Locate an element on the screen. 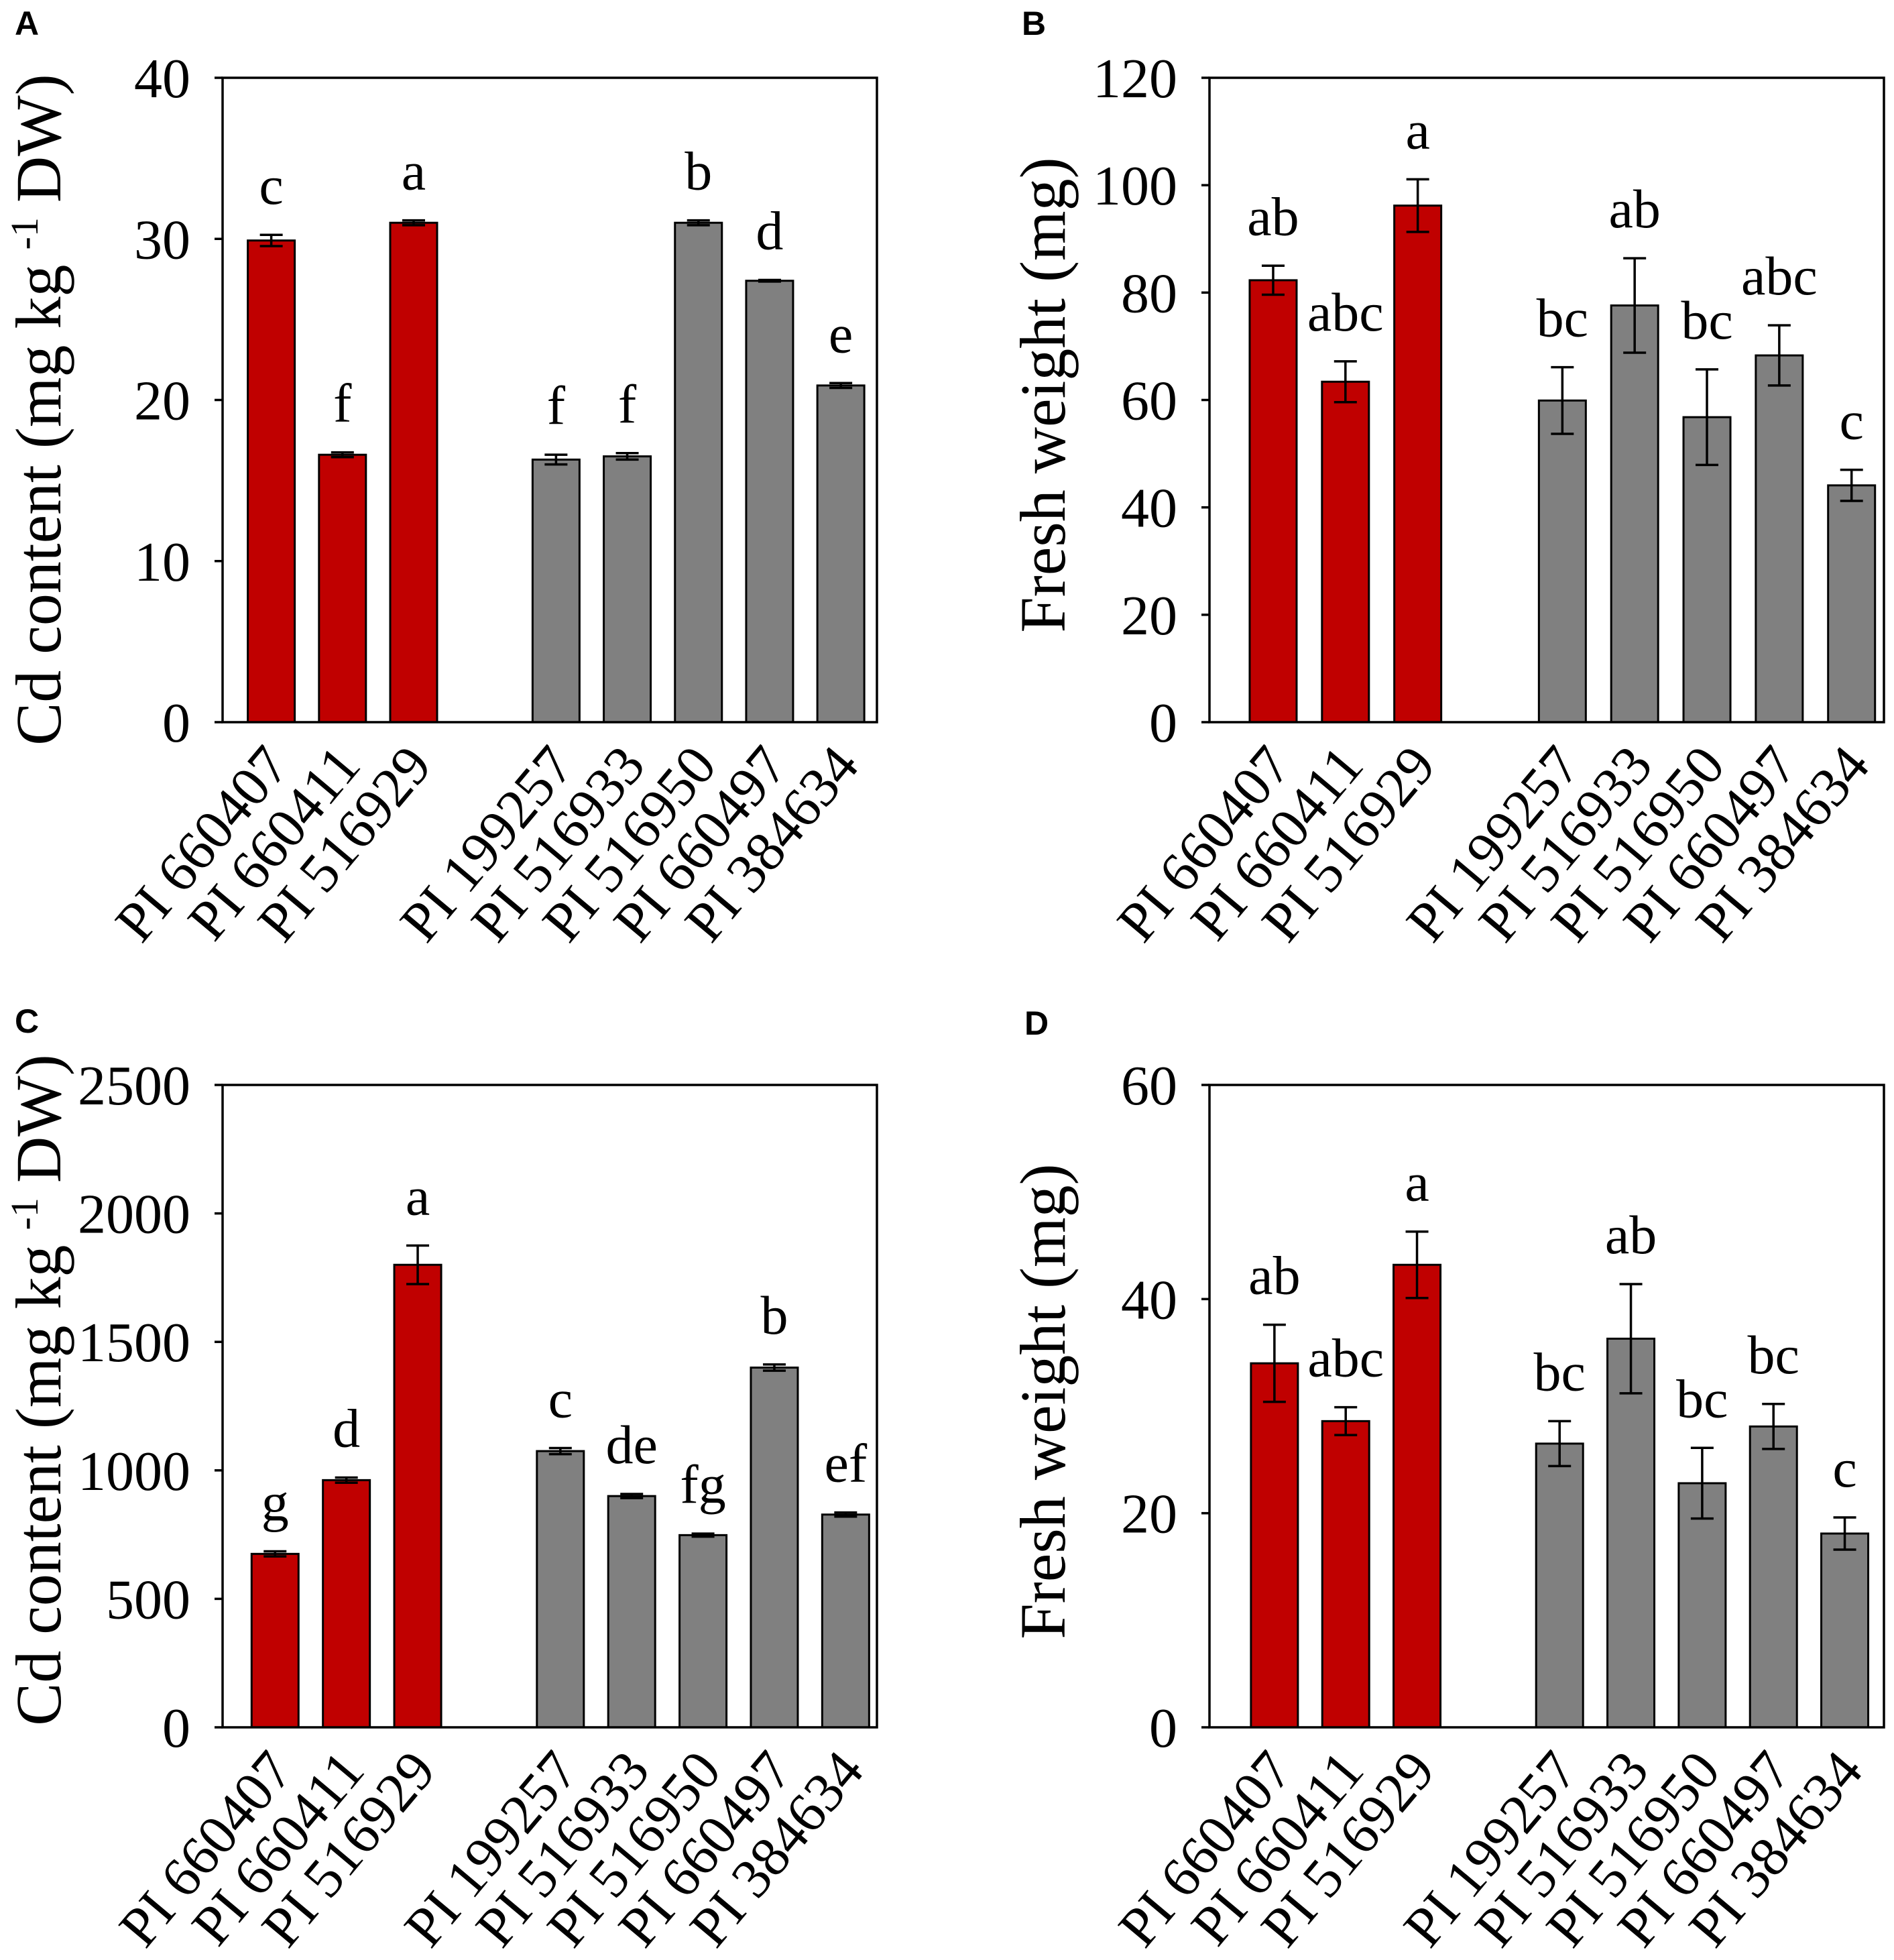 The image size is (1894, 1960). panel-label: A is located at coordinates (27, 23).